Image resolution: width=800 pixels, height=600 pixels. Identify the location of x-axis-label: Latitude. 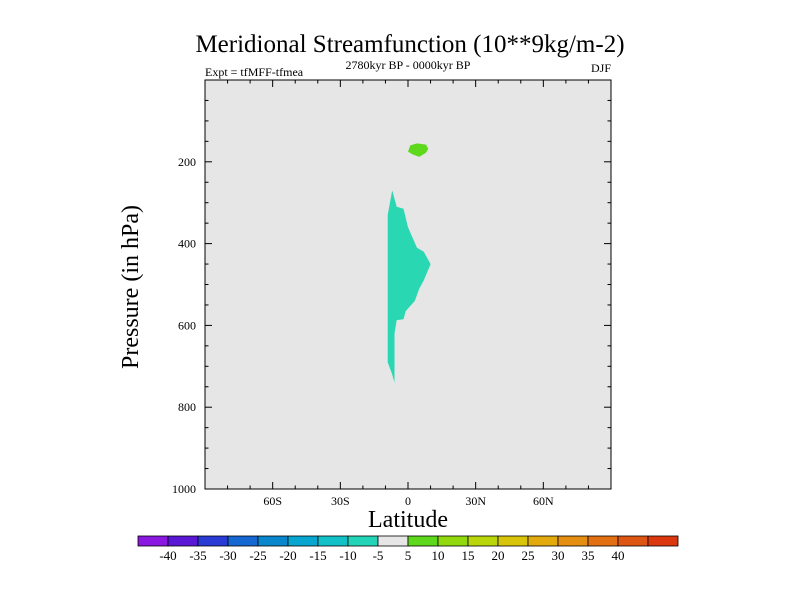
(408, 520).